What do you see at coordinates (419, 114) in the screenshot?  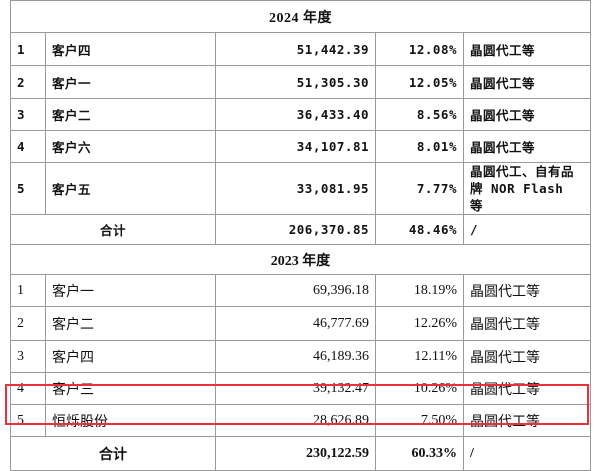 I see `percentage: 8.56%` at bounding box center [419, 114].